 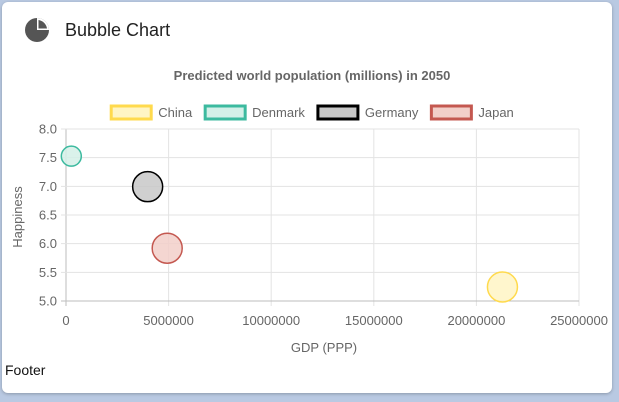 What do you see at coordinates (476, 320) in the screenshot?
I see `x-tick-label: 20000000` at bounding box center [476, 320].